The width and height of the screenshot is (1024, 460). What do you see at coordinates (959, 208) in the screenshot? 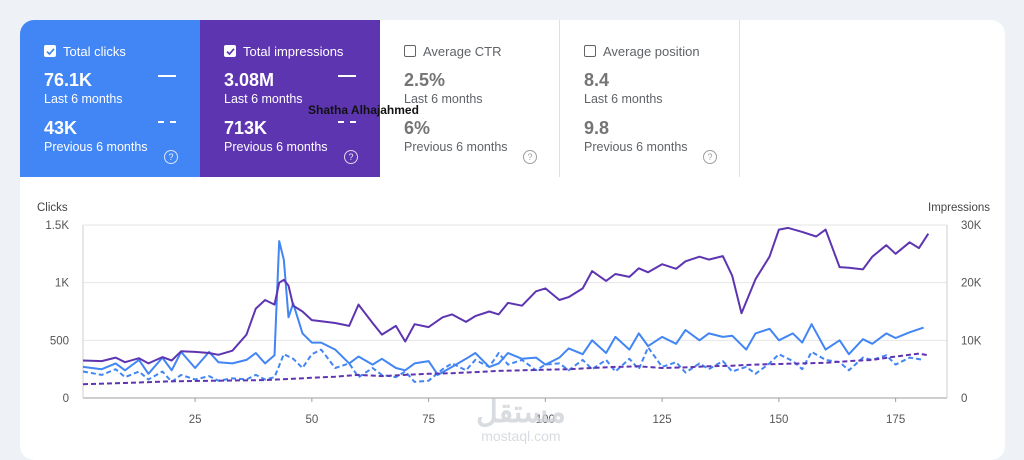
I see `y-axis-right-title: Impressions` at bounding box center [959, 208].